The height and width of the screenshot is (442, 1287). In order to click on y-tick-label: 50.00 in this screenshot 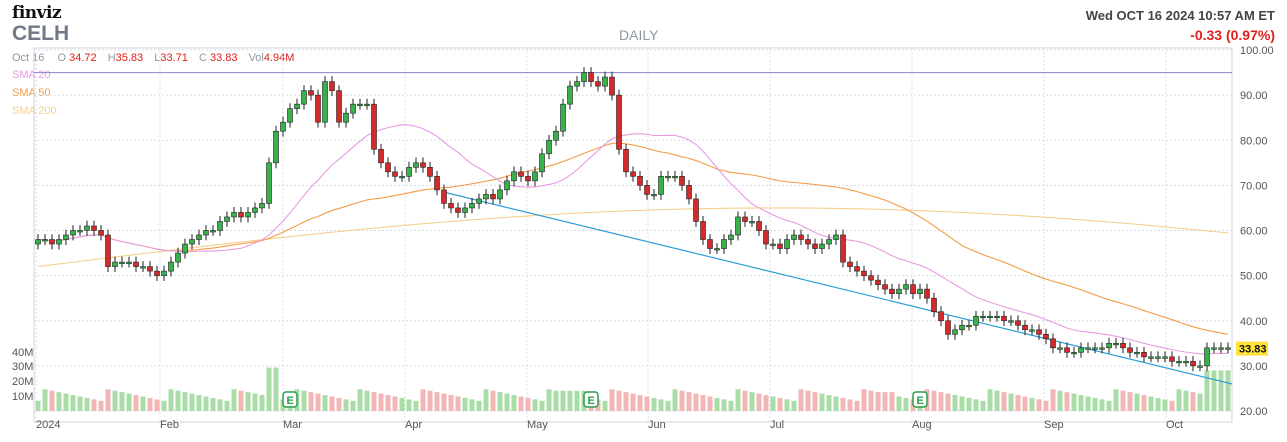, I will do `click(1254, 277)`.